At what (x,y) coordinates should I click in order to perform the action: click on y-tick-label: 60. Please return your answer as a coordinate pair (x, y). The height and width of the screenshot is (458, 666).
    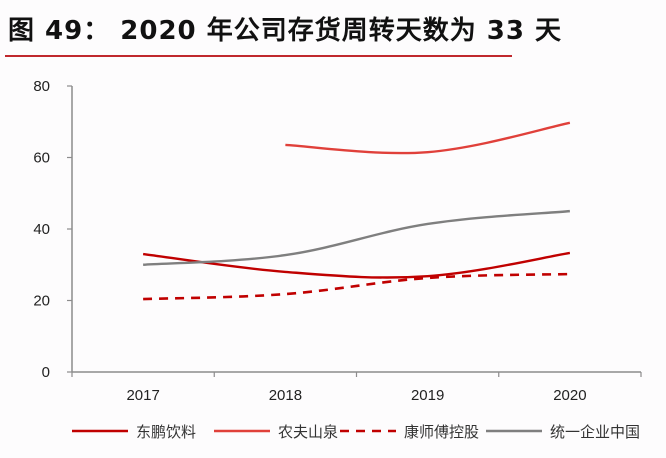
    Looking at the image, I should click on (41, 158).